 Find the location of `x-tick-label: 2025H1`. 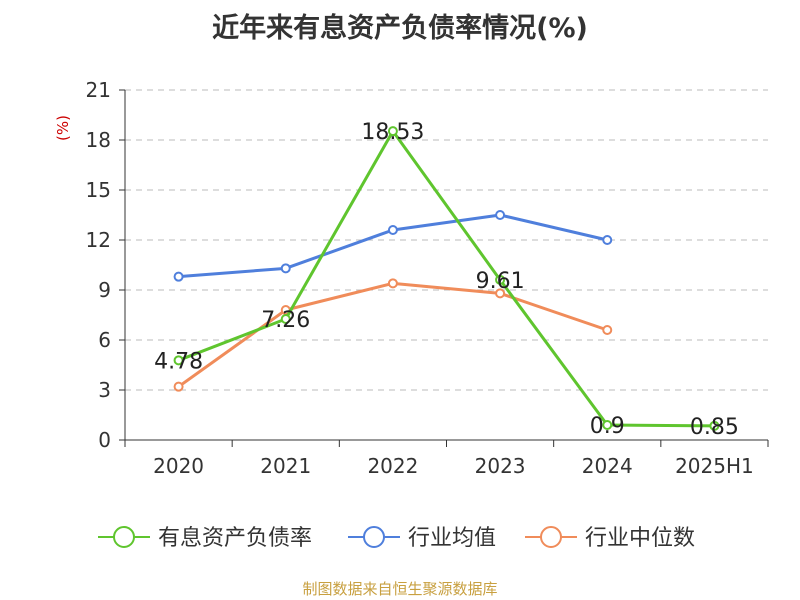

x-tick-label: 2025H1 is located at coordinates (714, 466).